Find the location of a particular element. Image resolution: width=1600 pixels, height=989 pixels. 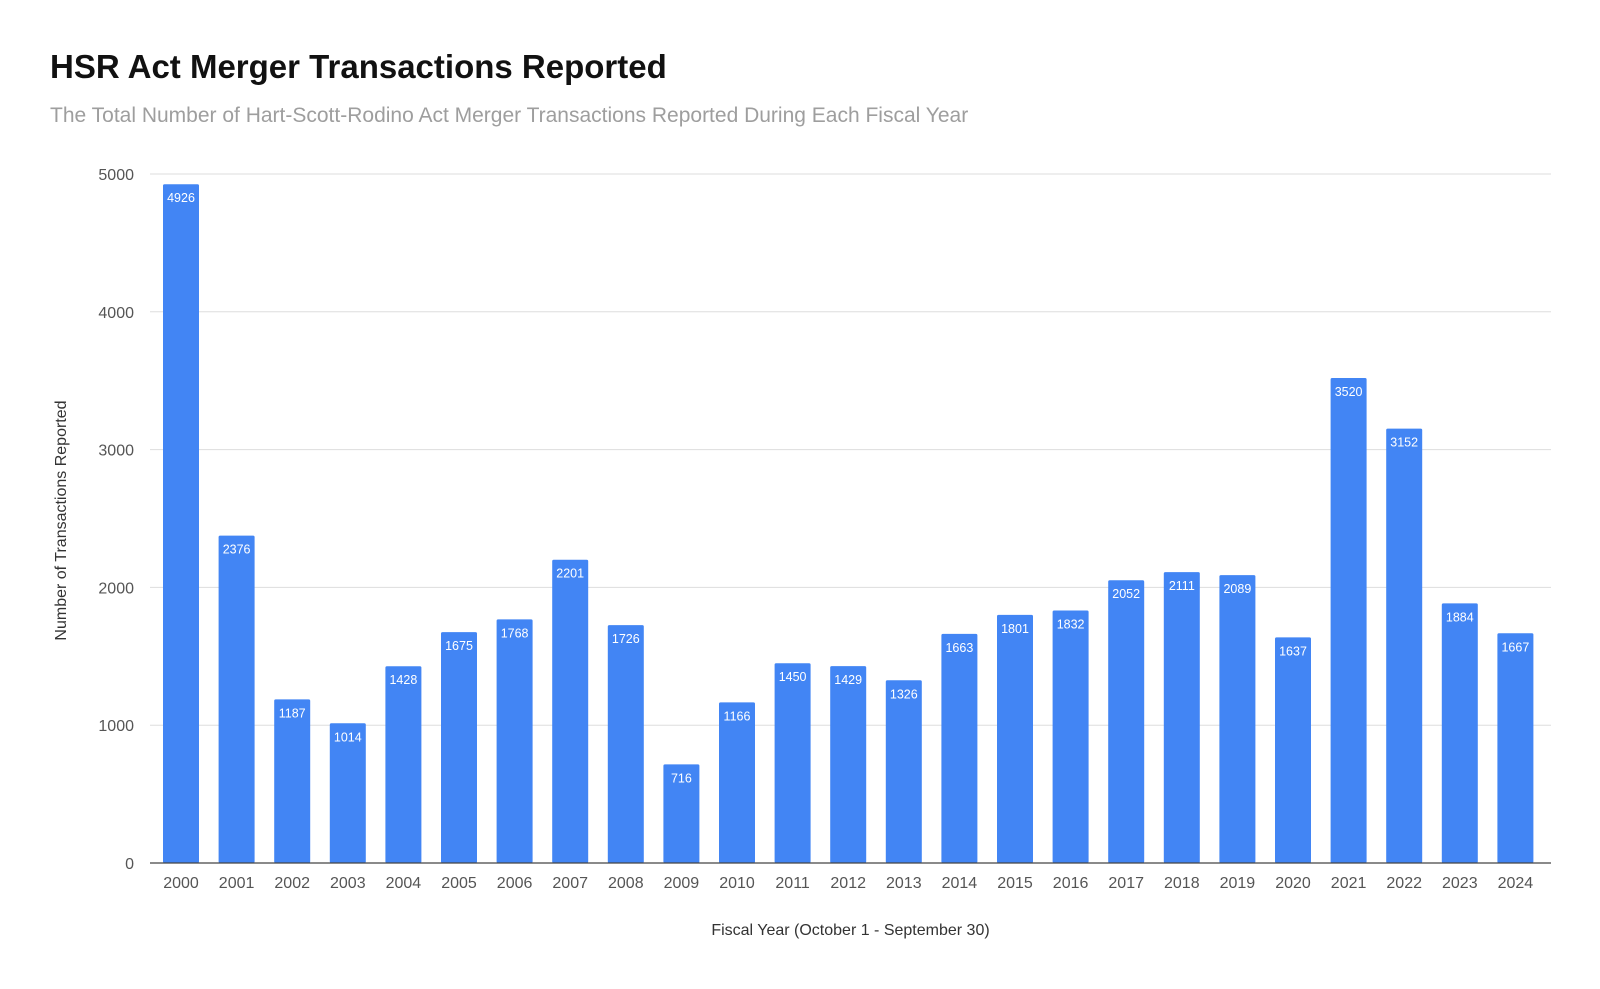

data-label: 1429 is located at coordinates (848, 680).